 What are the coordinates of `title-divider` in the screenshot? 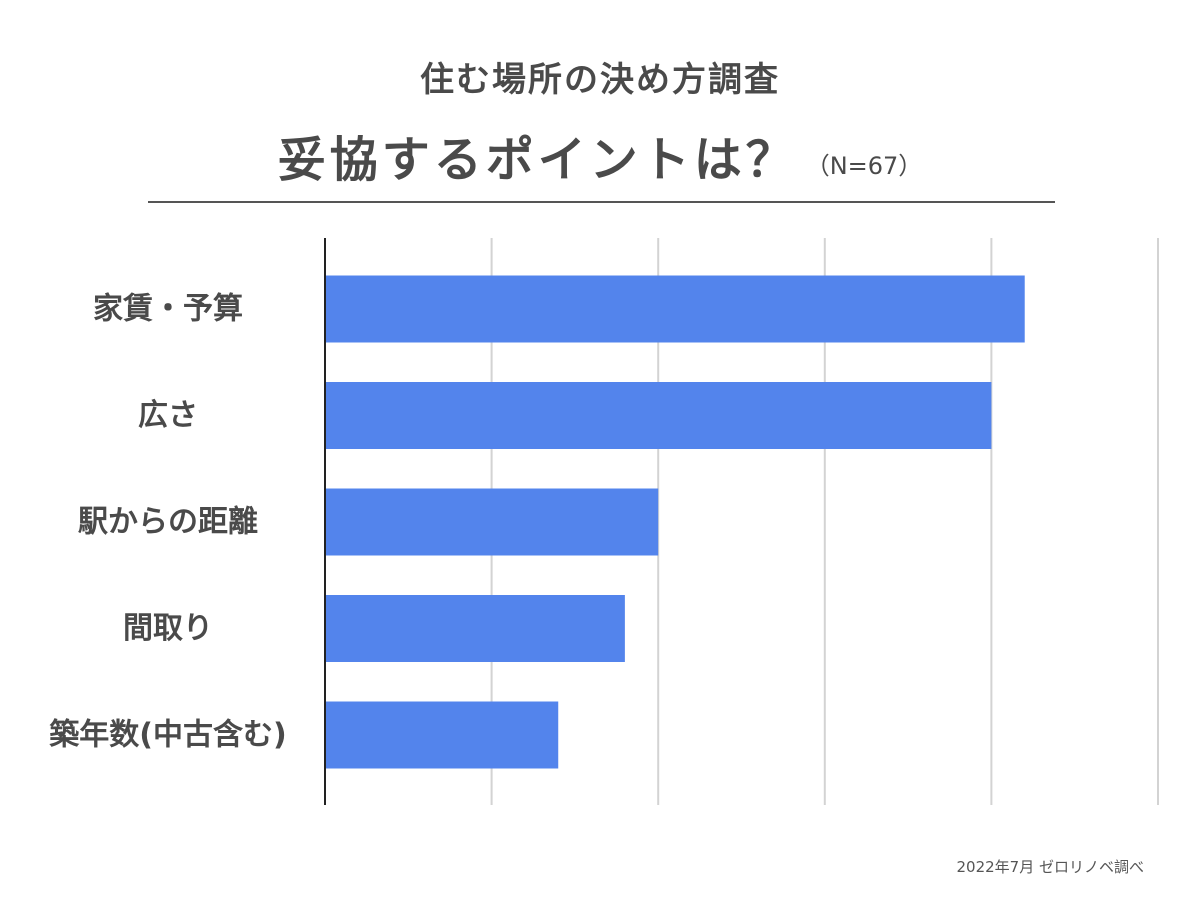 It's located at (601, 202).